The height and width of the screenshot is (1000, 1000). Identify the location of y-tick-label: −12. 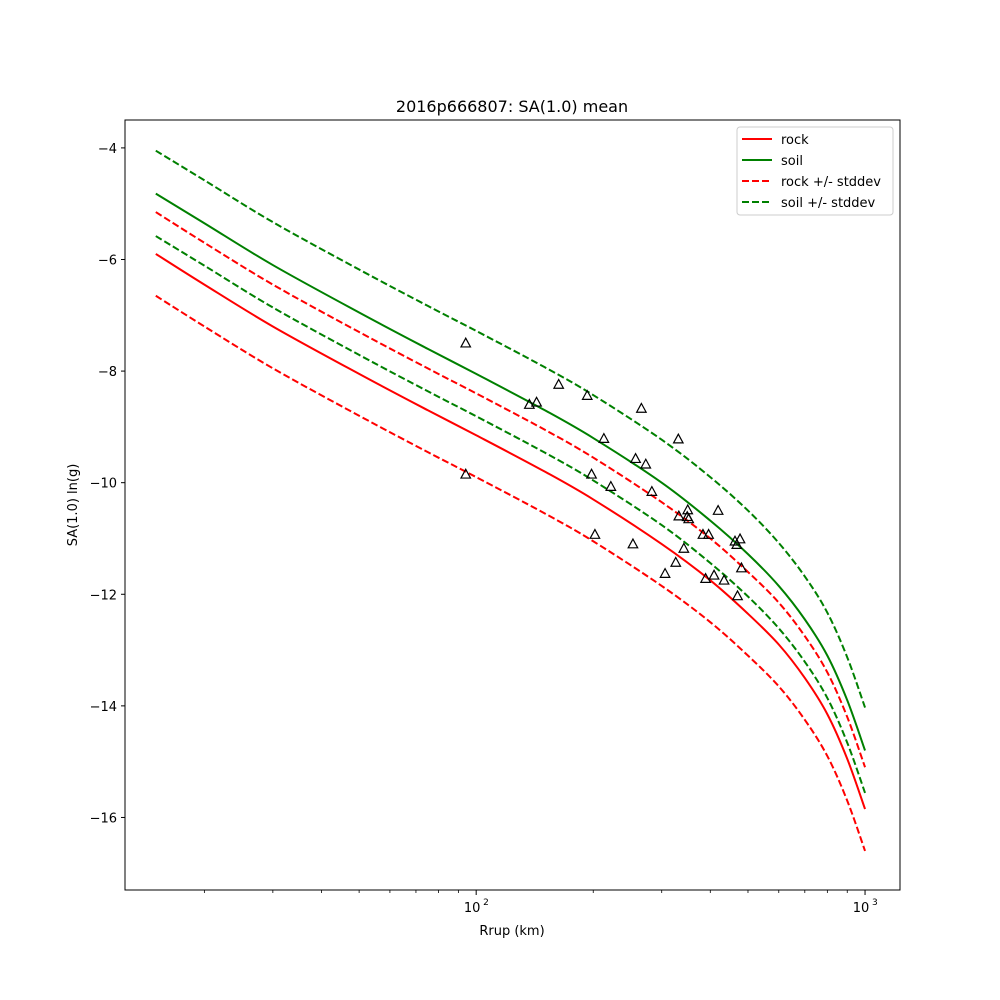
(103, 595).